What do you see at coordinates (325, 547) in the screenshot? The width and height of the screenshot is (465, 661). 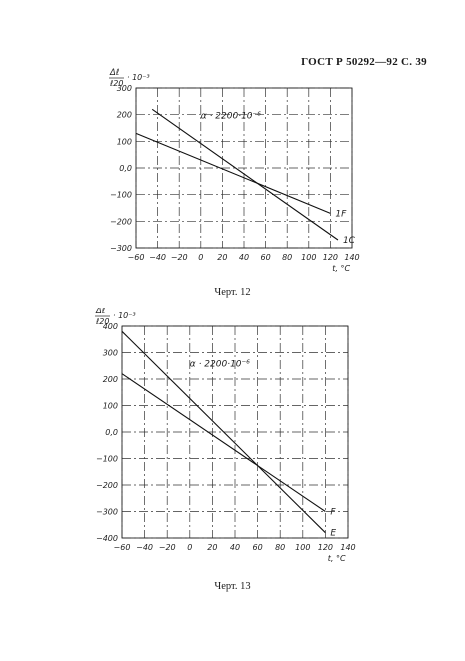 I see `chart2-x-tick-label: 120` at bounding box center [325, 547].